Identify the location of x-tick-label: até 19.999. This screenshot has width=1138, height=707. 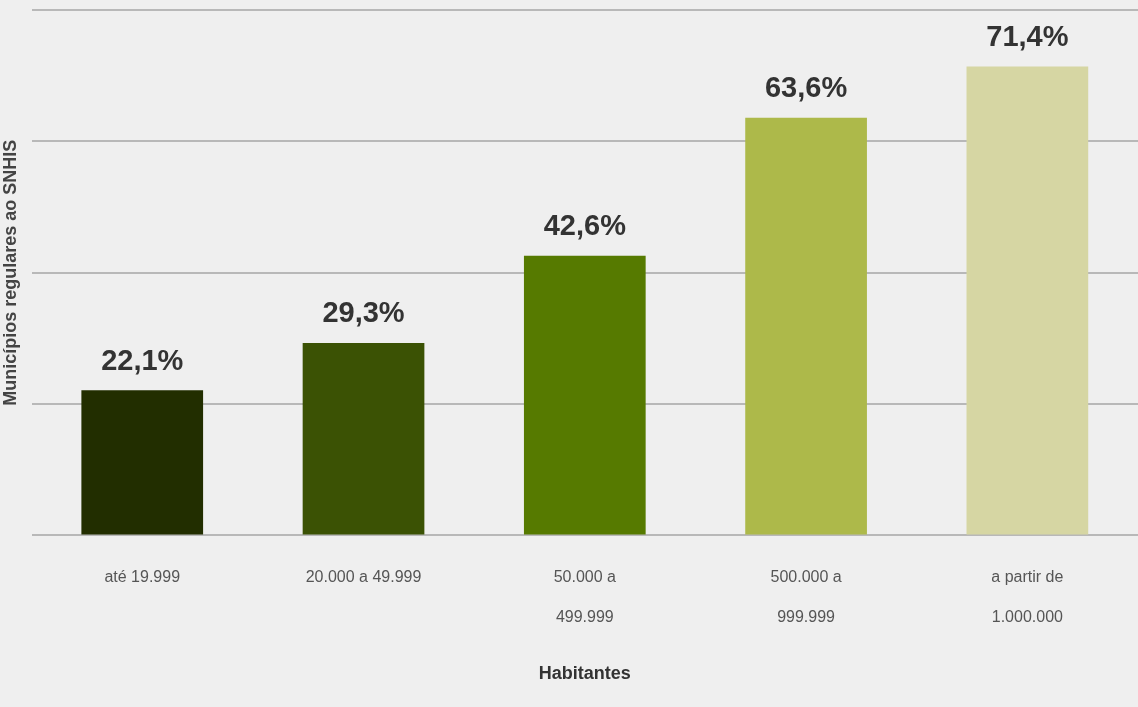
(142, 576).